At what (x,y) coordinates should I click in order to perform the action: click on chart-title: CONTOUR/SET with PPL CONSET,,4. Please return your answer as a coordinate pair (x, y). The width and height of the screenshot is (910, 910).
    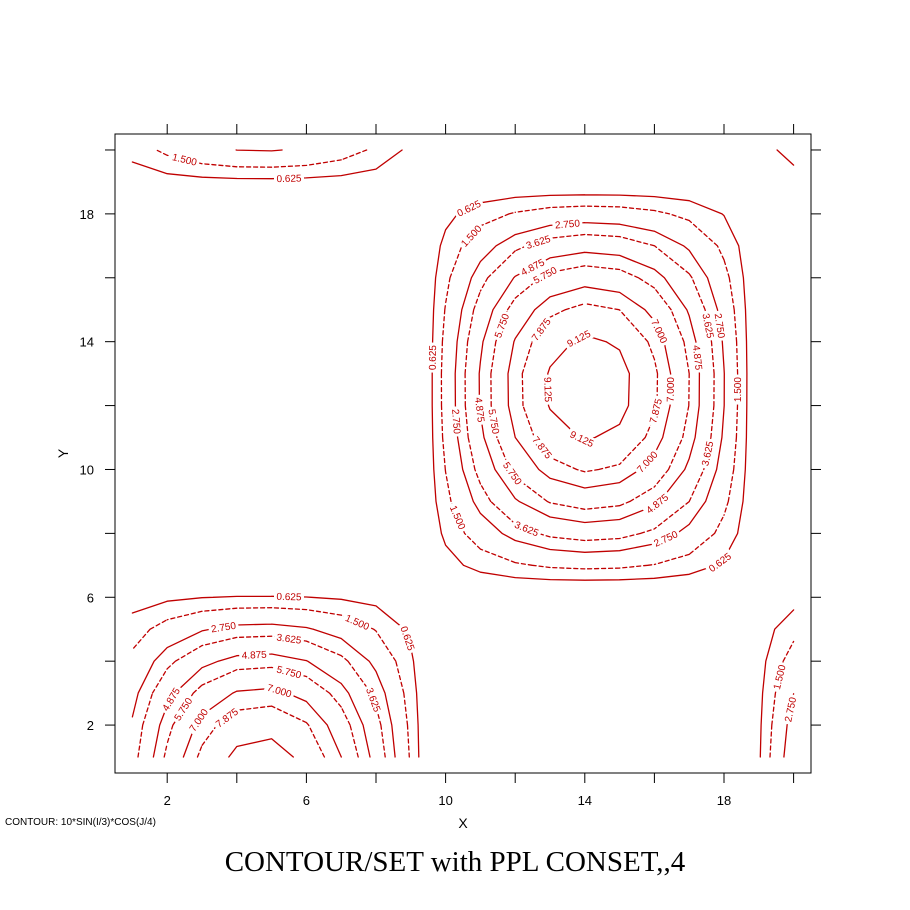
    Looking at the image, I should click on (455, 862).